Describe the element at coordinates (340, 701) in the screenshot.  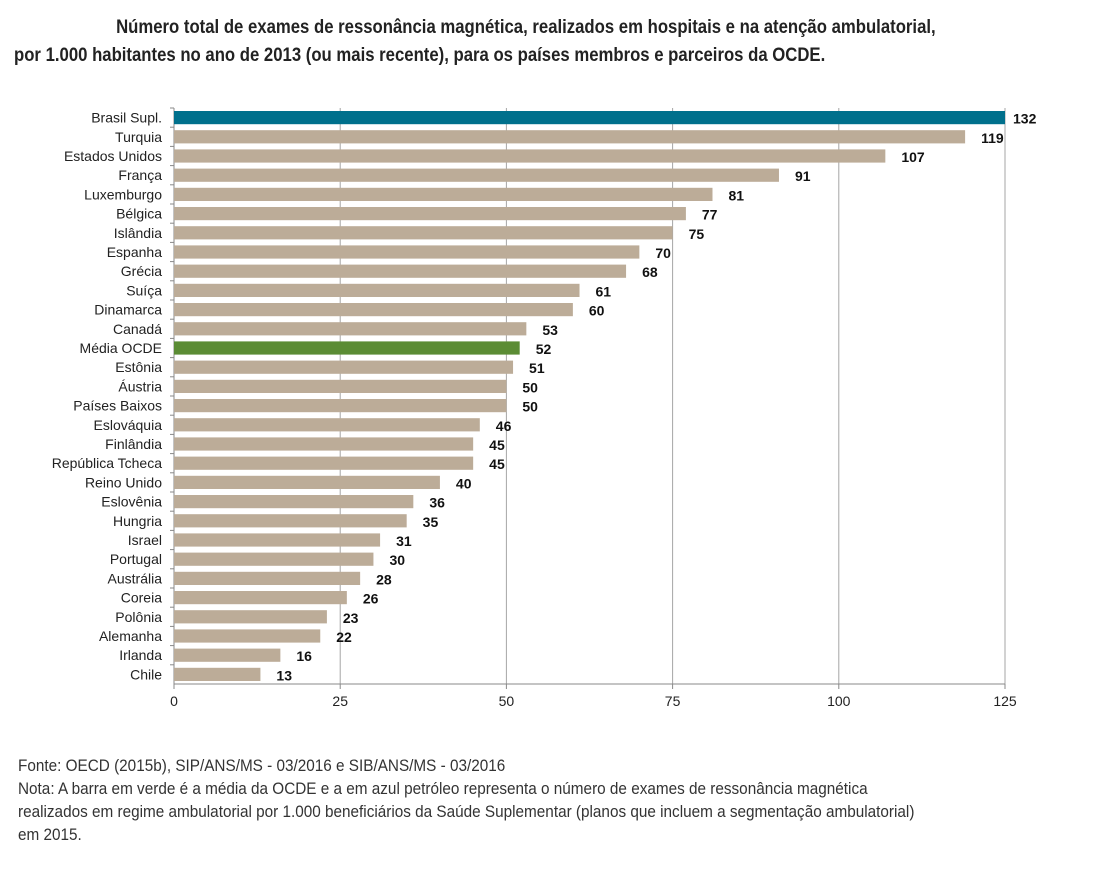
I see `x-tick-label: 25` at that location.